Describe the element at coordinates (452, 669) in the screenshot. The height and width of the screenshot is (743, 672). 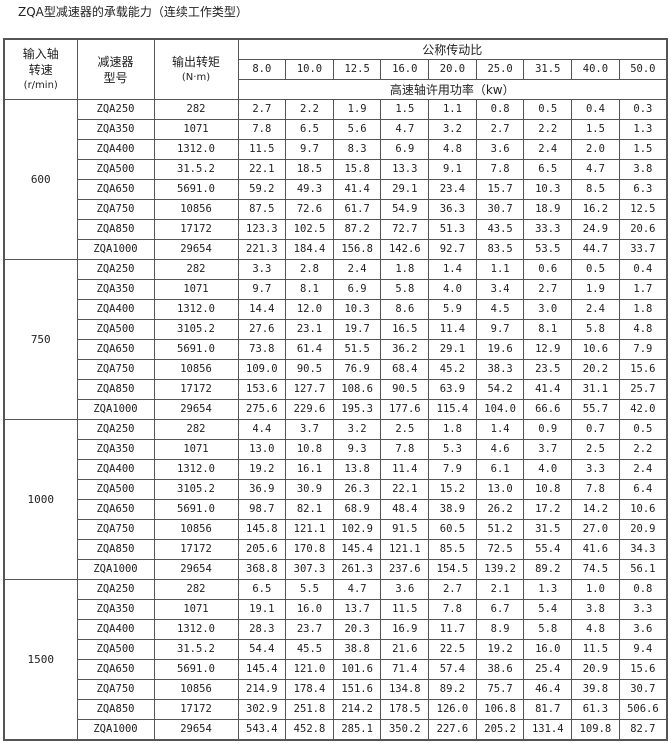
I see `power-cell: 57.4` at that location.